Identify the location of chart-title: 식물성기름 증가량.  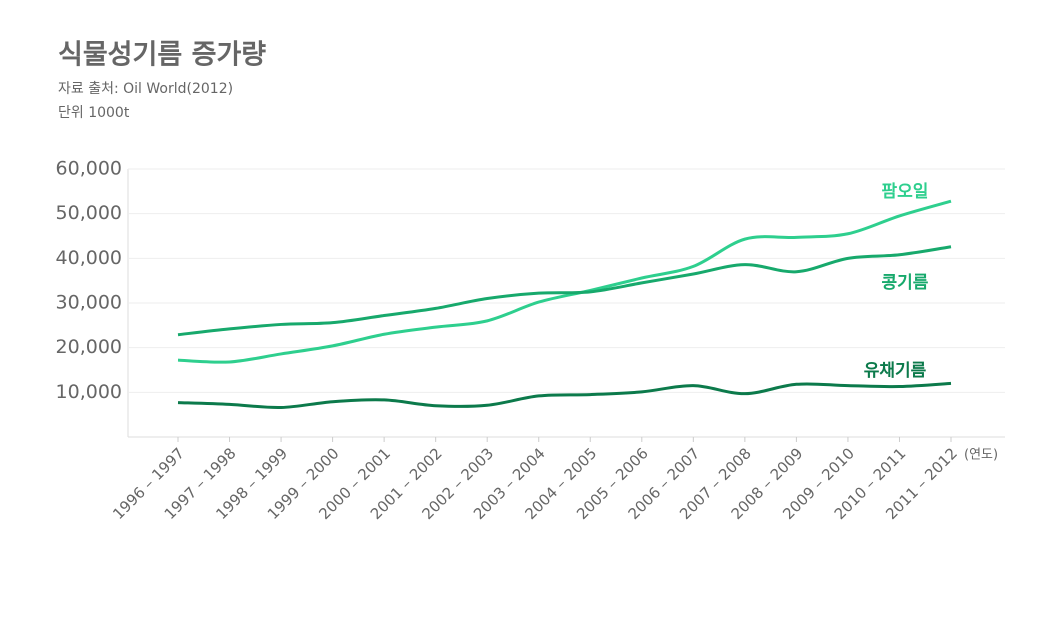
(162, 55).